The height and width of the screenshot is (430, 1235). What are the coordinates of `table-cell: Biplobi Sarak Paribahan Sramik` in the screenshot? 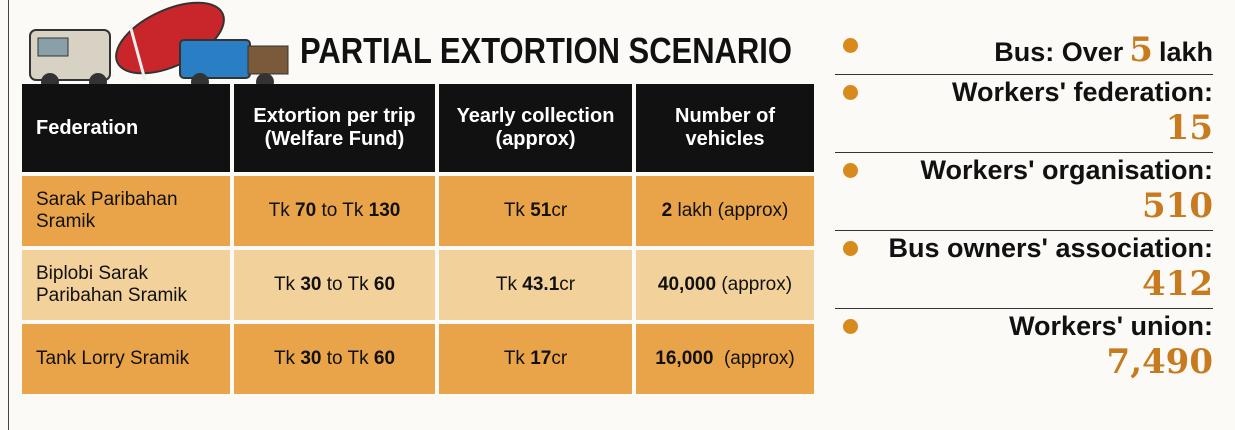 It's located at (126, 285).